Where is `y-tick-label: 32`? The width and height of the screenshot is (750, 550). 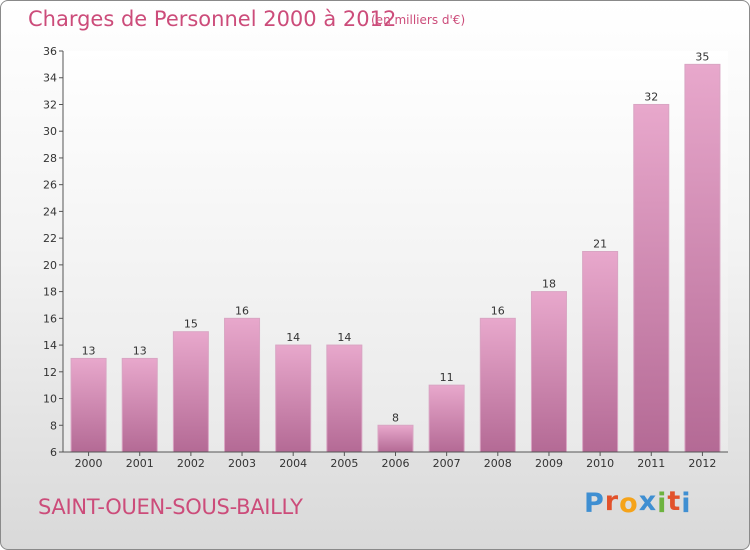
y-tick-label: 32 is located at coordinates (50, 104).